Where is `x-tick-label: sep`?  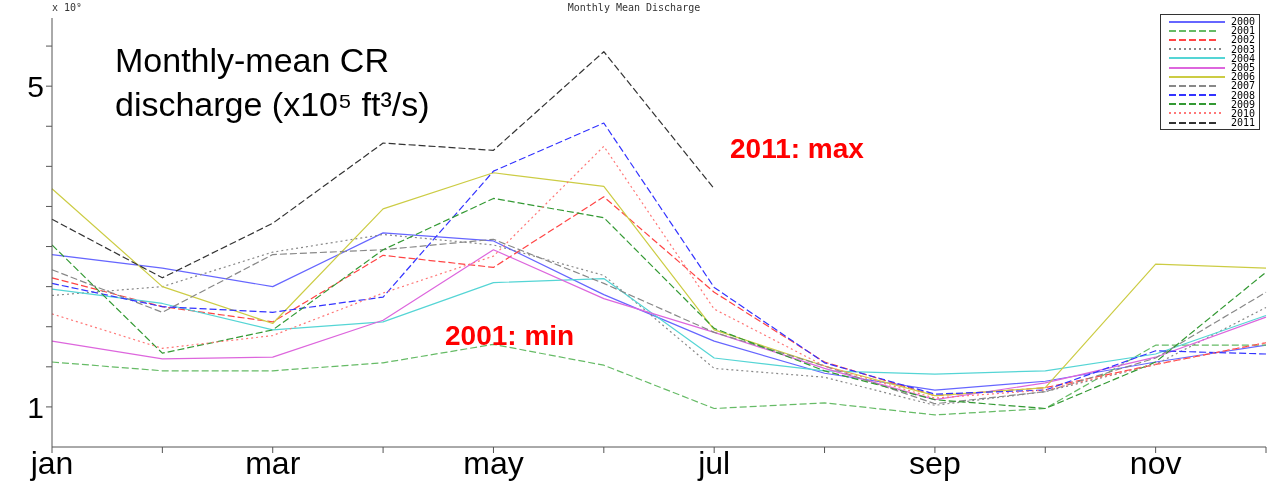
x-tick-label: sep is located at coordinates (935, 462).